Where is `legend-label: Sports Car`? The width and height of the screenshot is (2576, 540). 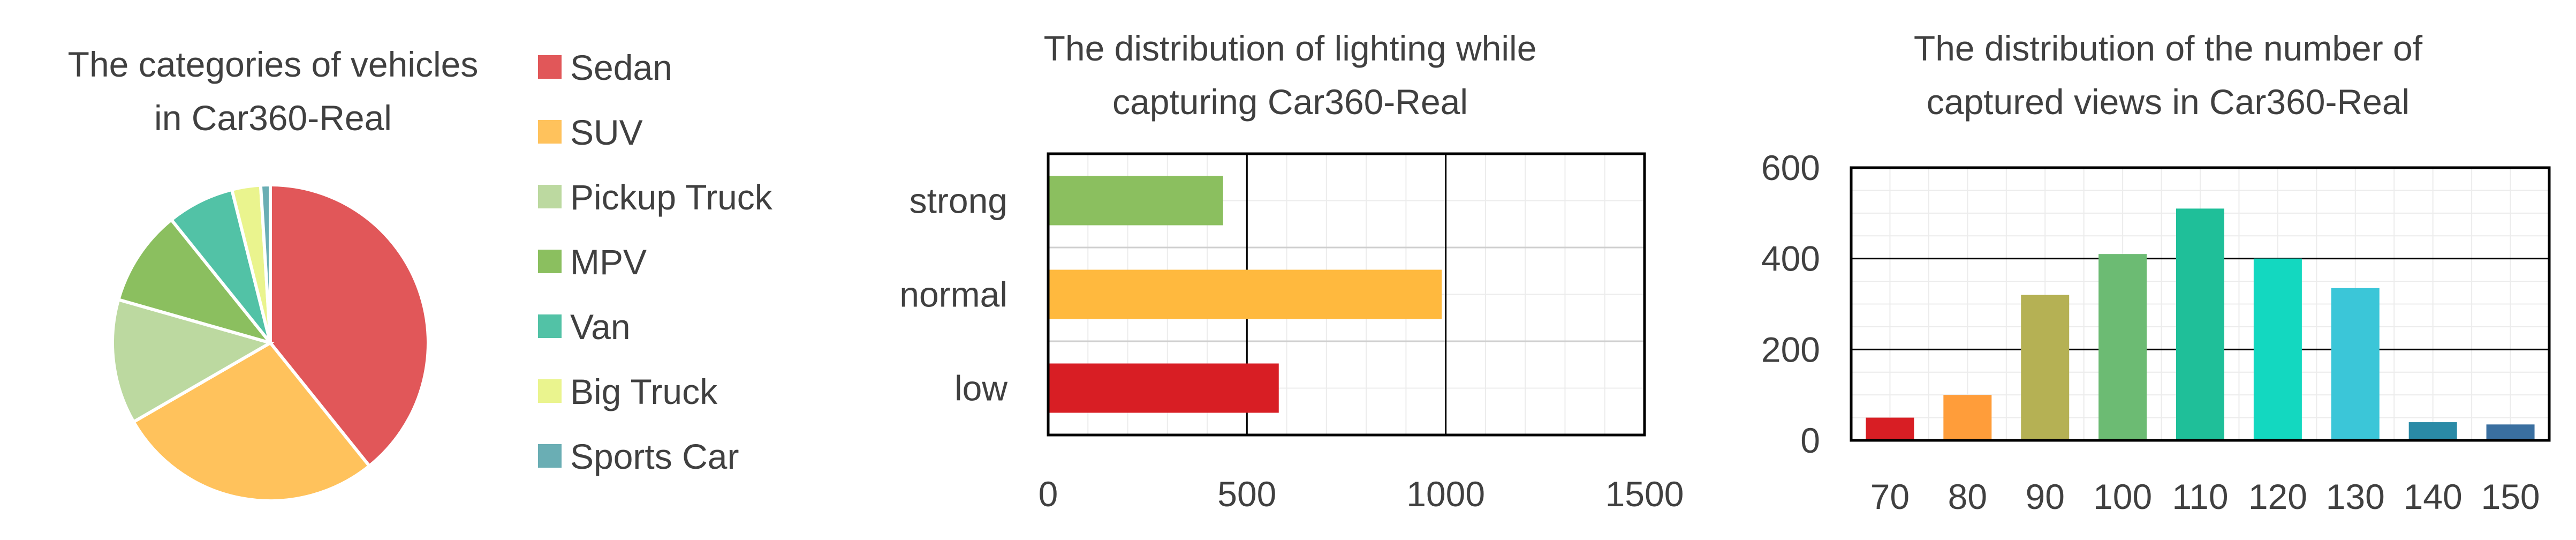
legend-label: Sports Car is located at coordinates (654, 456).